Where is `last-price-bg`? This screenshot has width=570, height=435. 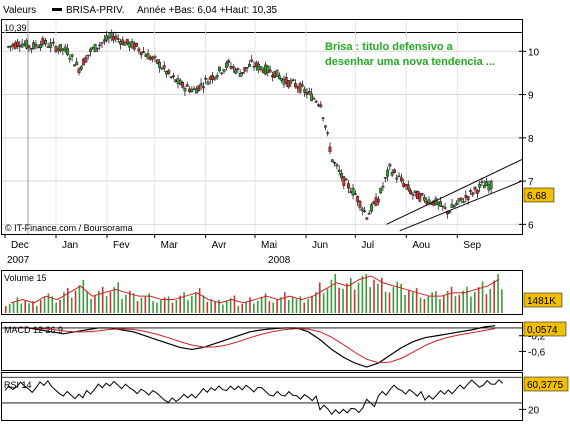 last-price-bg is located at coordinates (539, 195).